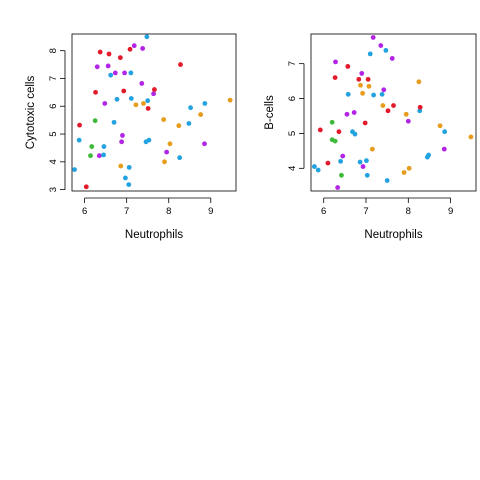 This screenshot has width=480, height=480. Describe the element at coordinates (53, 50) in the screenshot. I see `y-tick-label: 8` at that location.